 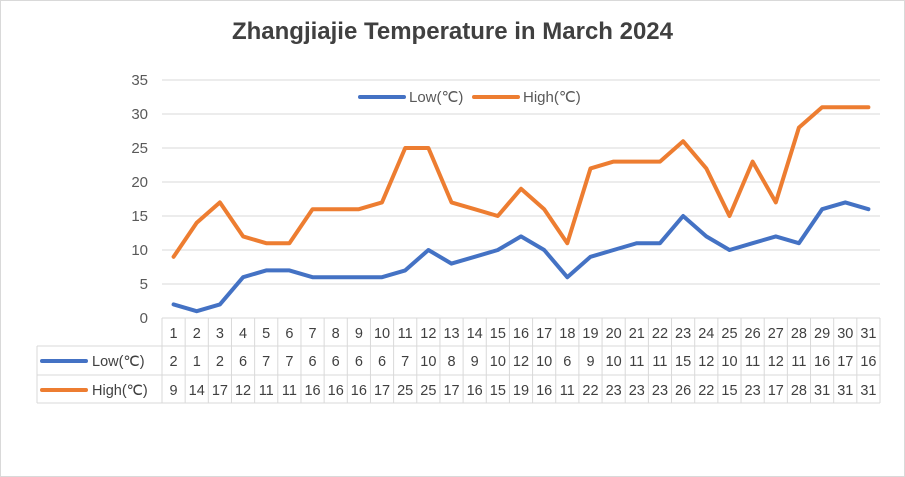 I want to click on table-value-cell: 19, so click(x=521, y=391).